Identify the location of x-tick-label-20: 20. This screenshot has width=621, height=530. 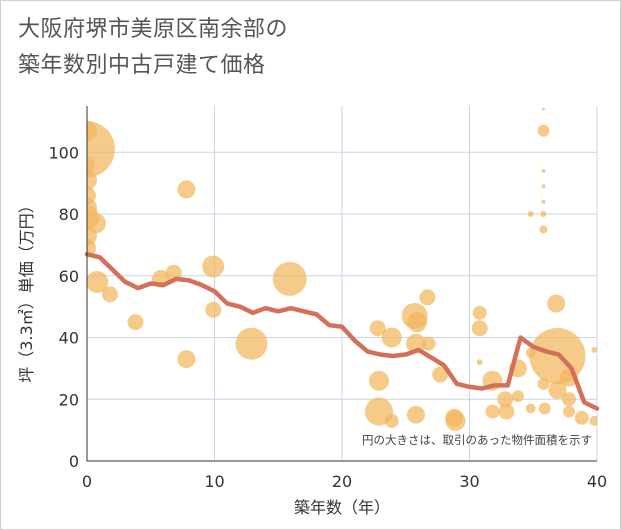
(342, 481).